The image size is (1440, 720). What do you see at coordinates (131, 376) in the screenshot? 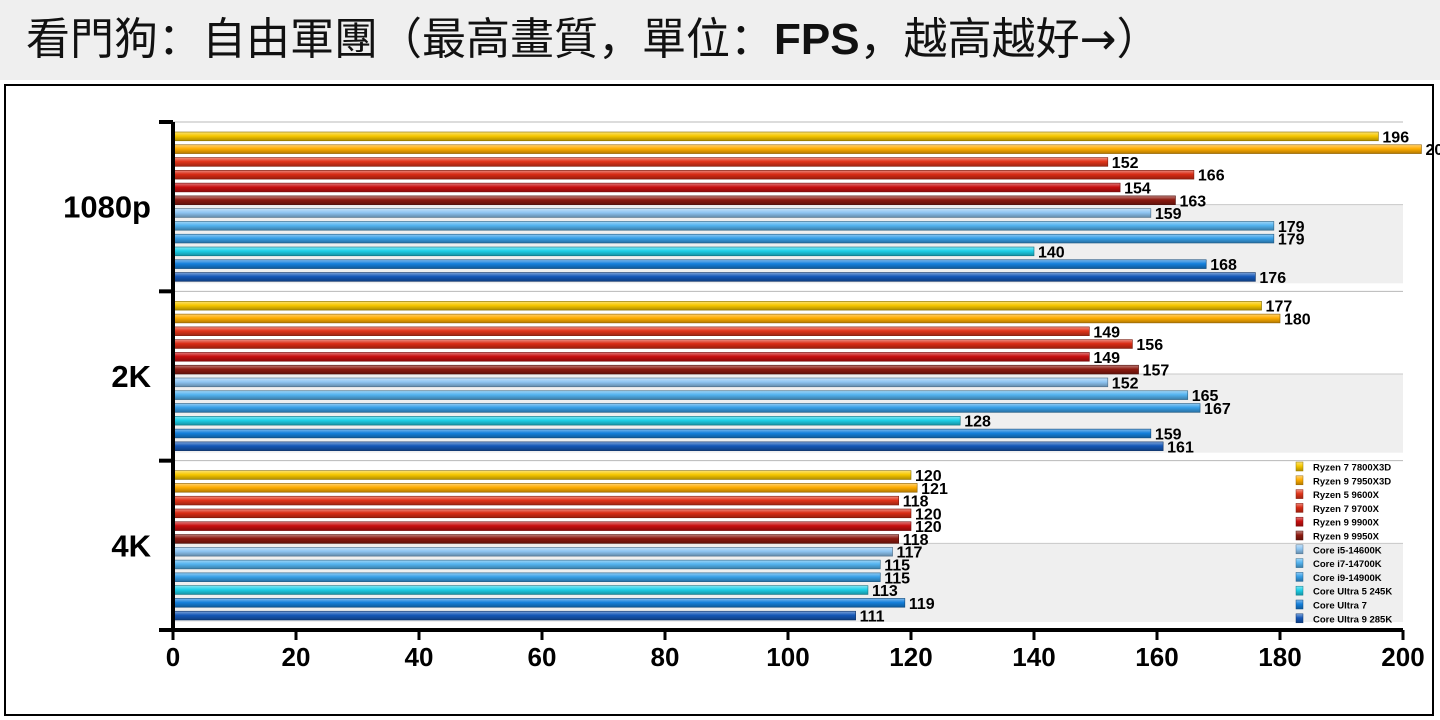
I see `category-label: 2K` at bounding box center [131, 376].